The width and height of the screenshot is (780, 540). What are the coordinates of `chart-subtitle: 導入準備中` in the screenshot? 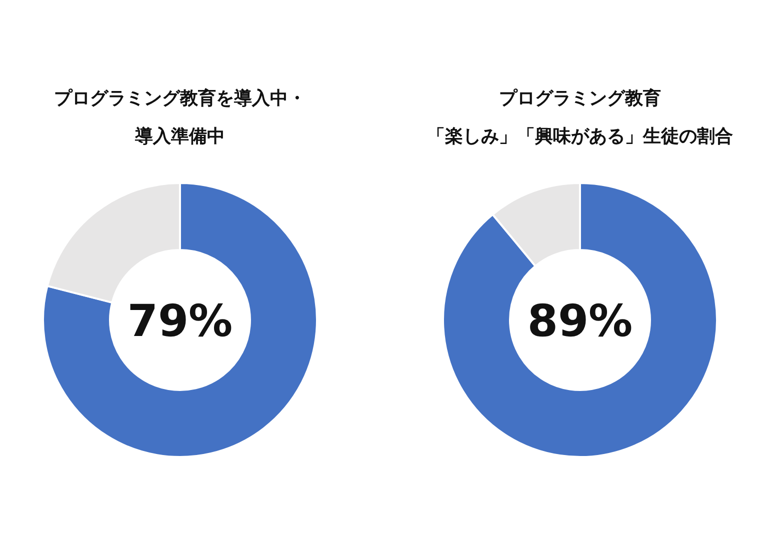 It's located at (179, 136).